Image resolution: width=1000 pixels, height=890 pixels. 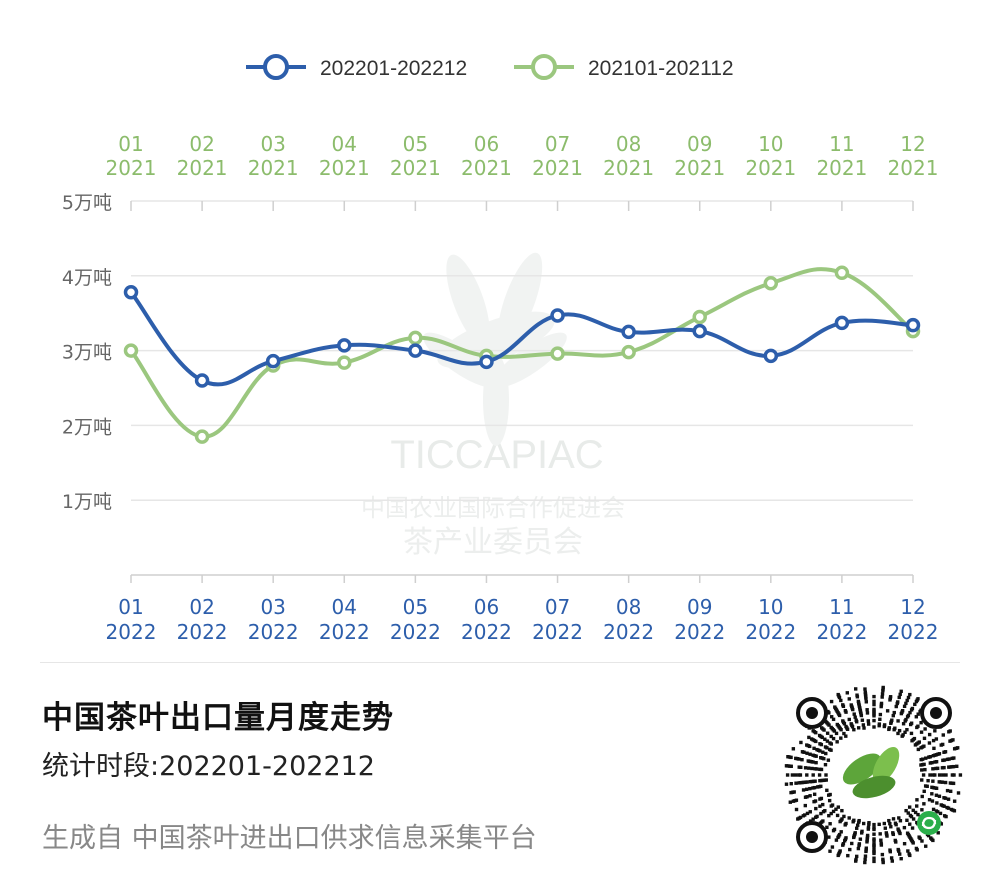 What do you see at coordinates (393, 68) in the screenshot?
I see `legend-label: 202201-202212` at bounding box center [393, 68].